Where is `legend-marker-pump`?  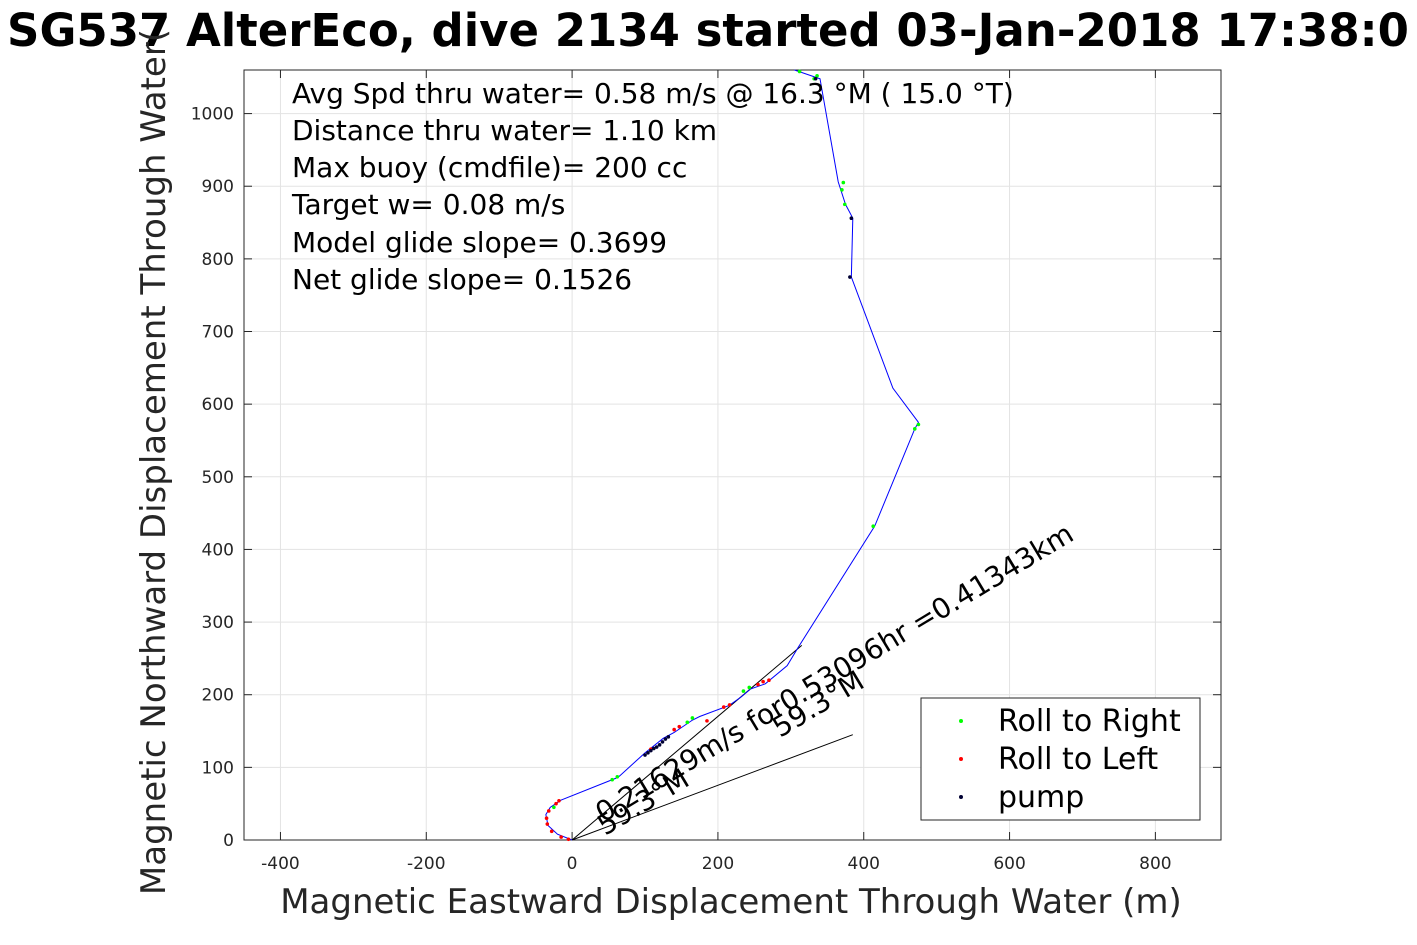 legend-marker-pump is located at coordinates (961, 797).